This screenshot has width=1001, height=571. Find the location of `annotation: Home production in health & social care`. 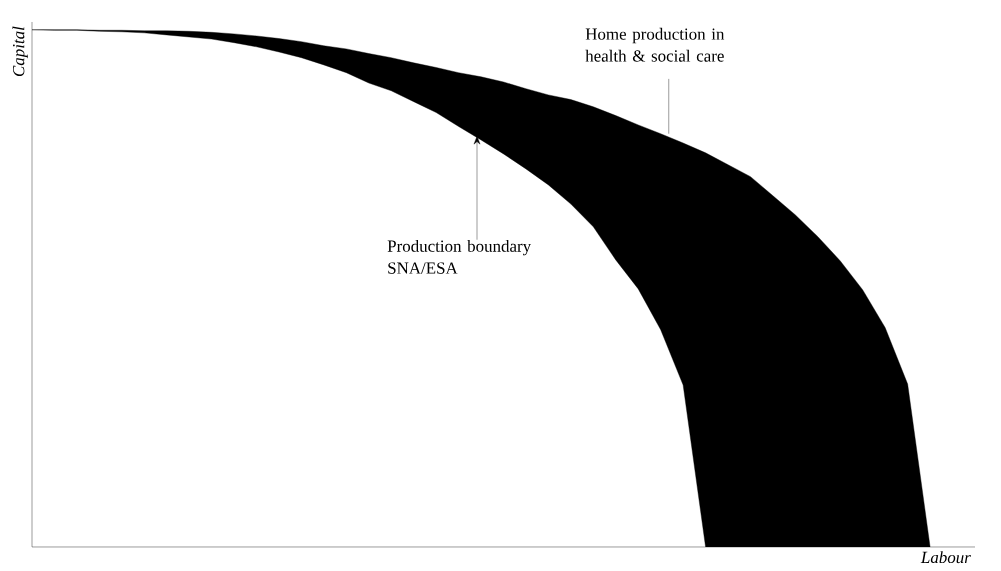

annotation: Home production in health & social care is located at coordinates (655, 44).